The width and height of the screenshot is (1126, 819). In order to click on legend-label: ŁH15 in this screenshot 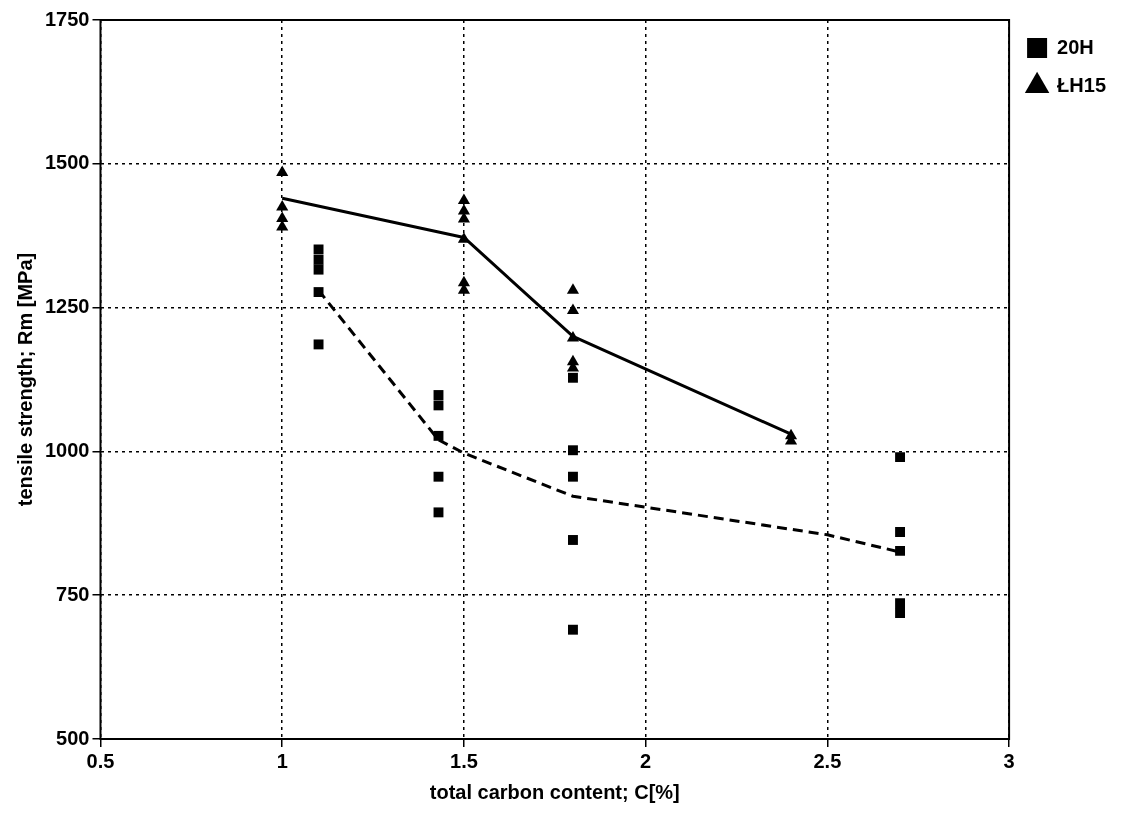, I will do `click(1081, 84)`.